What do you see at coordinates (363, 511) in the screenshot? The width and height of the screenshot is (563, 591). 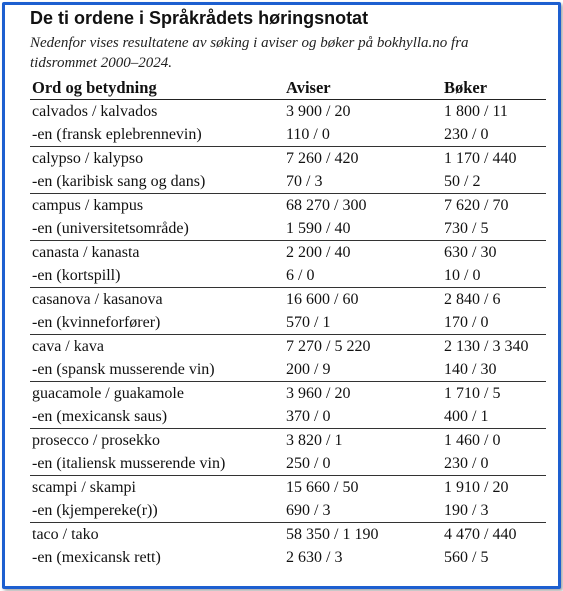 I see `cell-newspapers: 690 / 3` at bounding box center [363, 511].